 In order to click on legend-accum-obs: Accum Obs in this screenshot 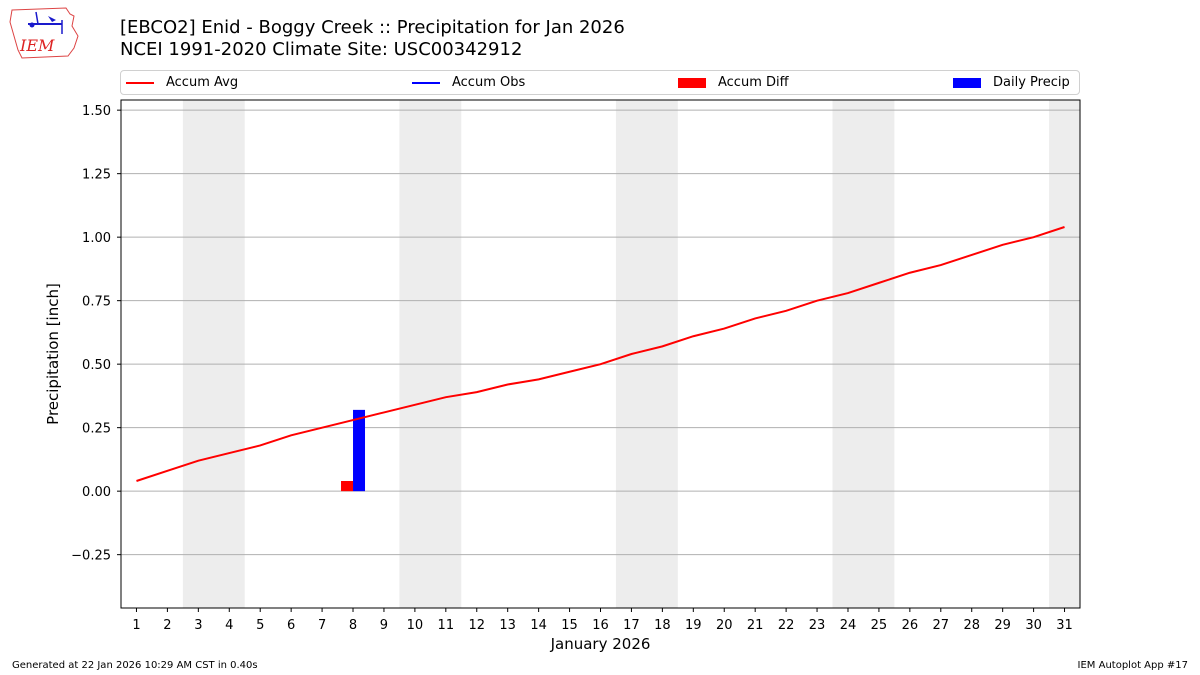, I will do `click(468, 82)`.